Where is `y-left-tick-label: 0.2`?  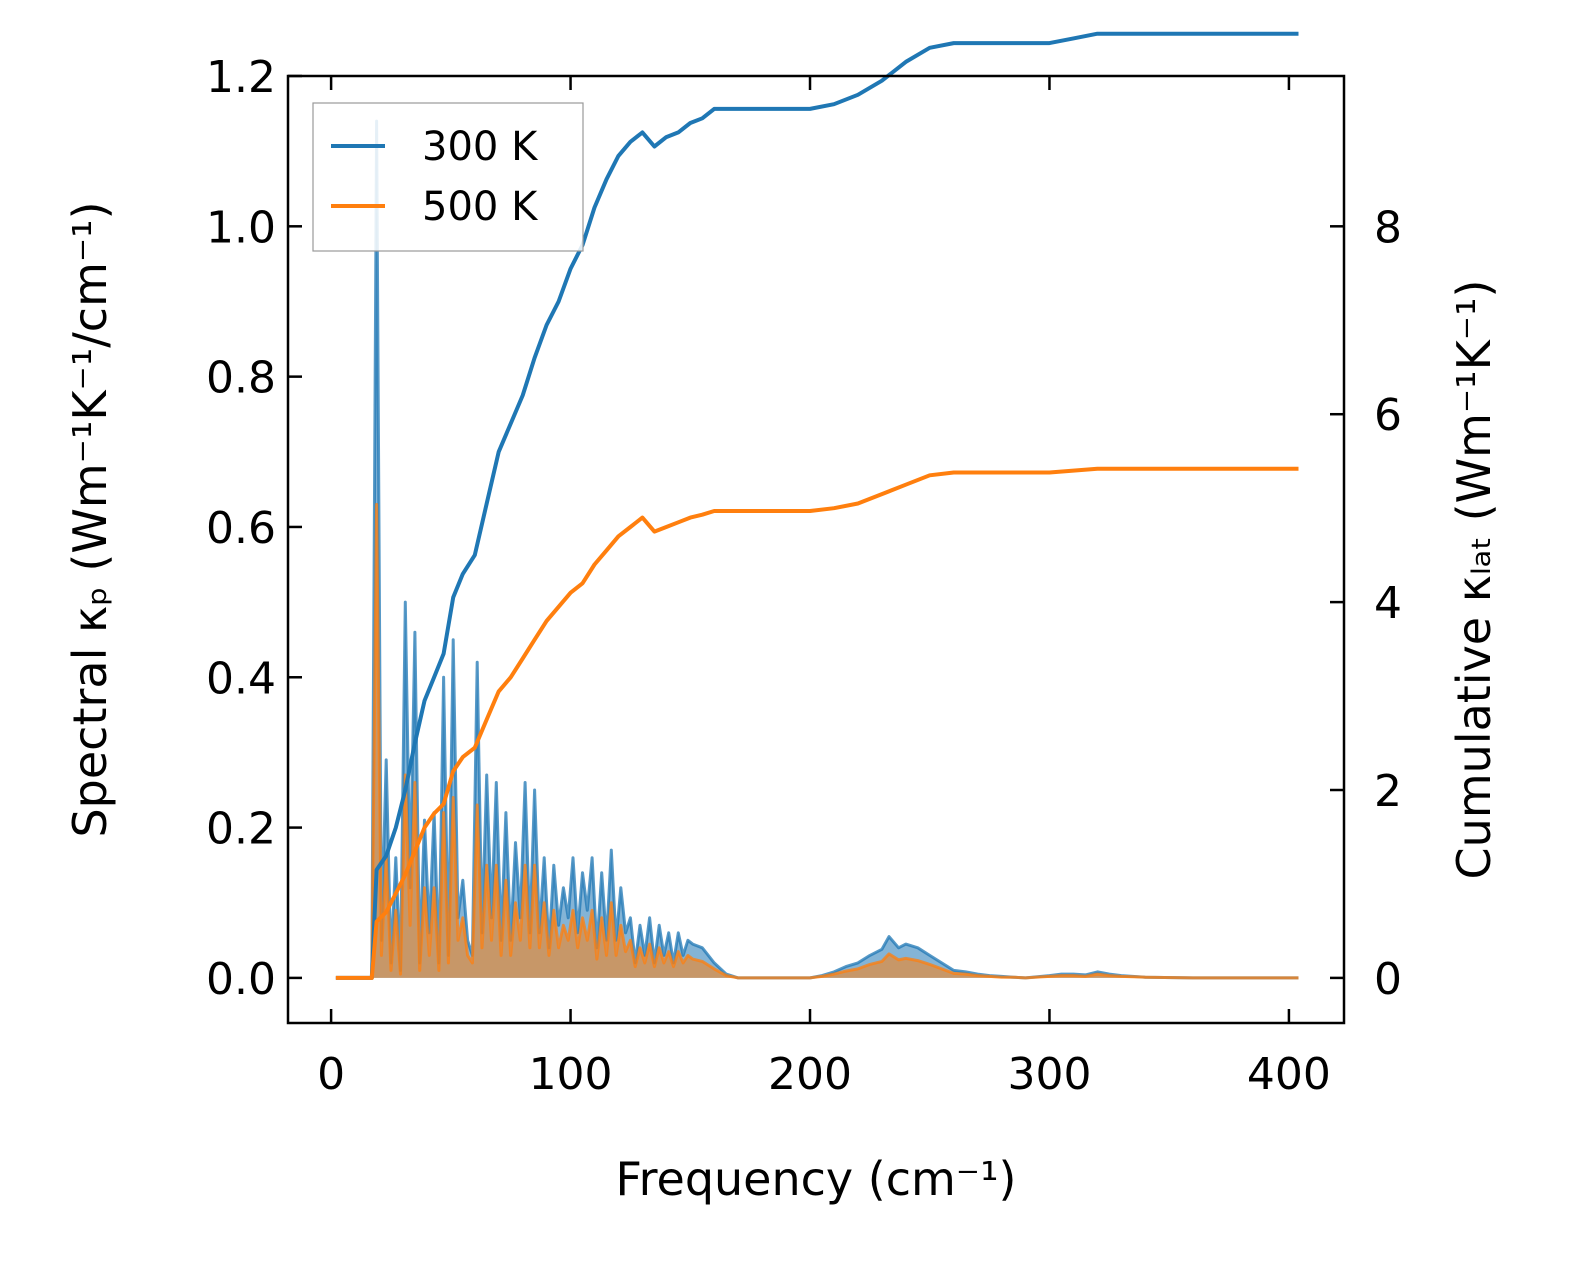 y-left-tick-label: 0.2 is located at coordinates (241, 829).